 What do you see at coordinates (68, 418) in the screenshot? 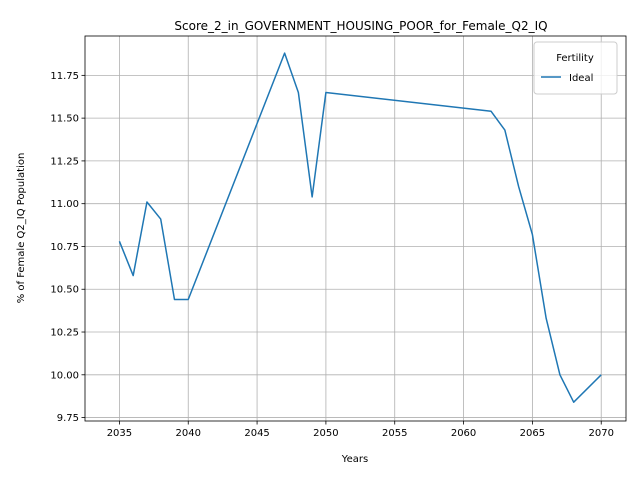
I see `y-tick-label: 9.75` at bounding box center [68, 418].